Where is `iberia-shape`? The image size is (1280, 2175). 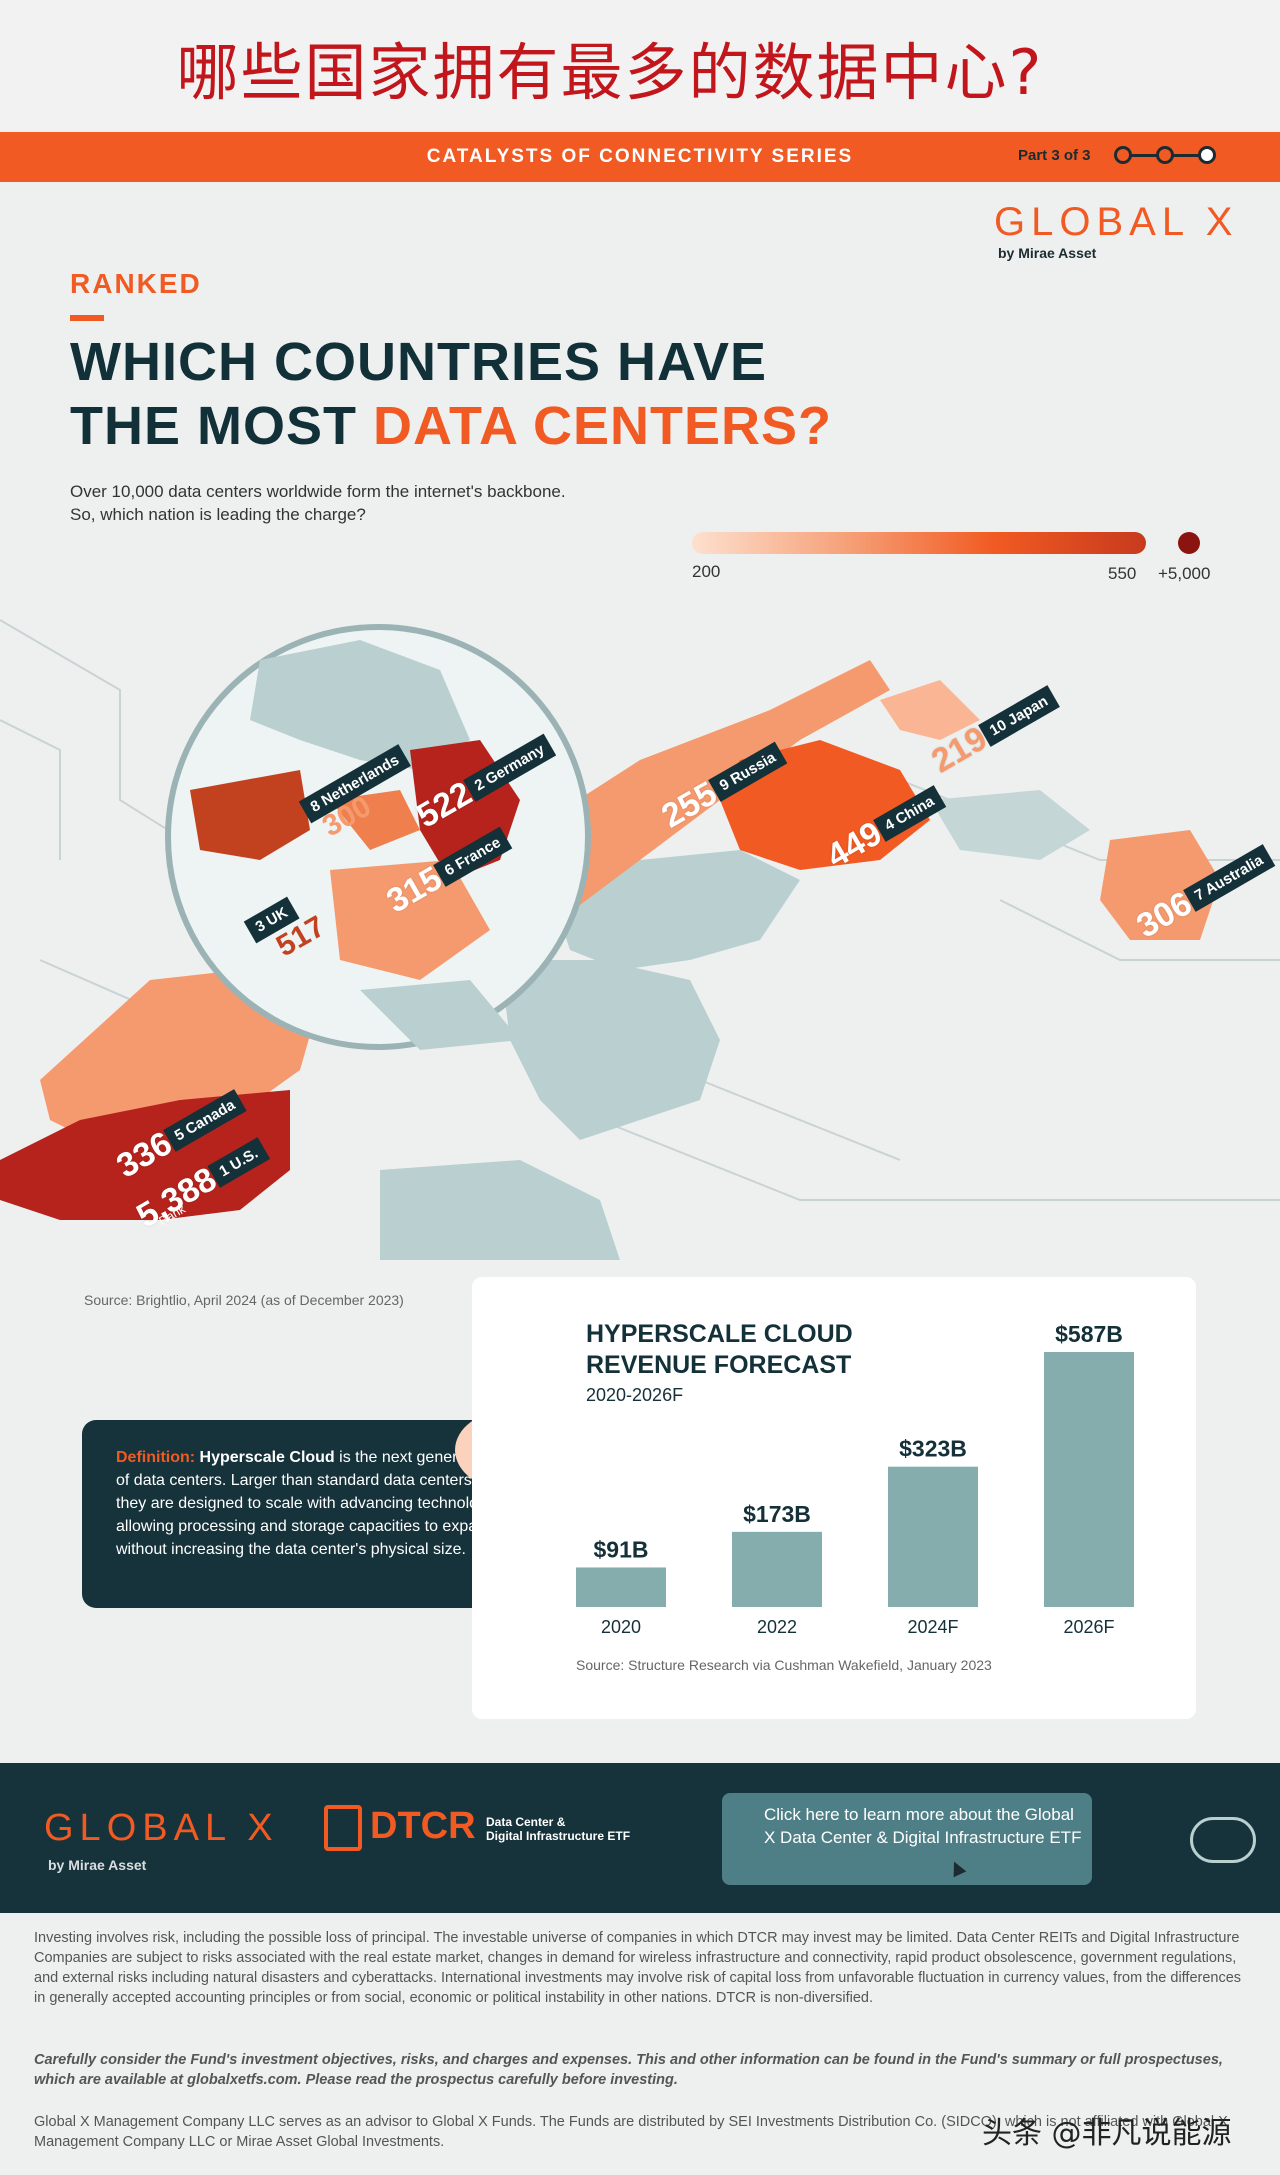 iberia-shape is located at coordinates (440, 1015).